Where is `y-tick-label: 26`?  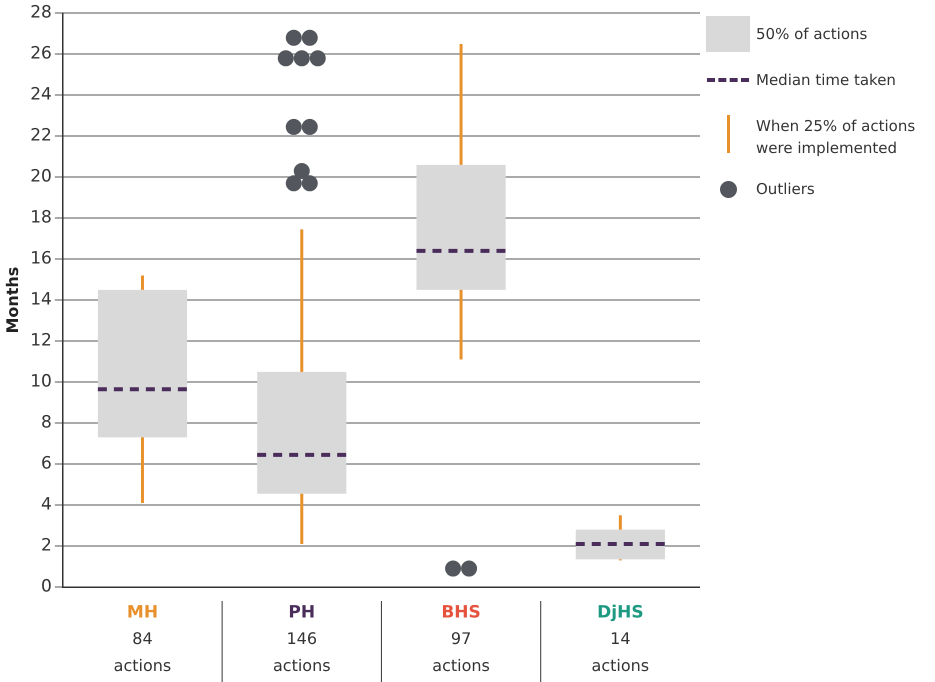 y-tick-label: 26 is located at coordinates (41, 54).